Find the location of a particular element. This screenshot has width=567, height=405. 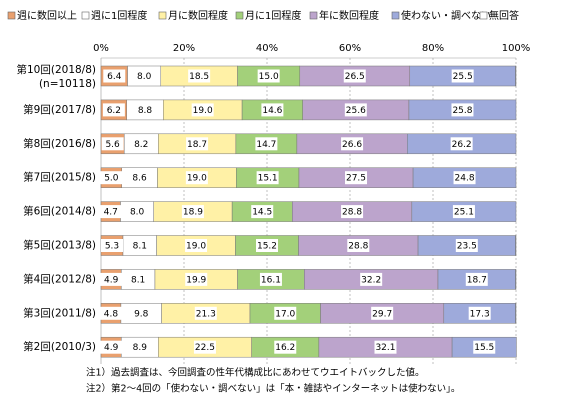

value-label: 21.3 is located at coordinates (206, 314).